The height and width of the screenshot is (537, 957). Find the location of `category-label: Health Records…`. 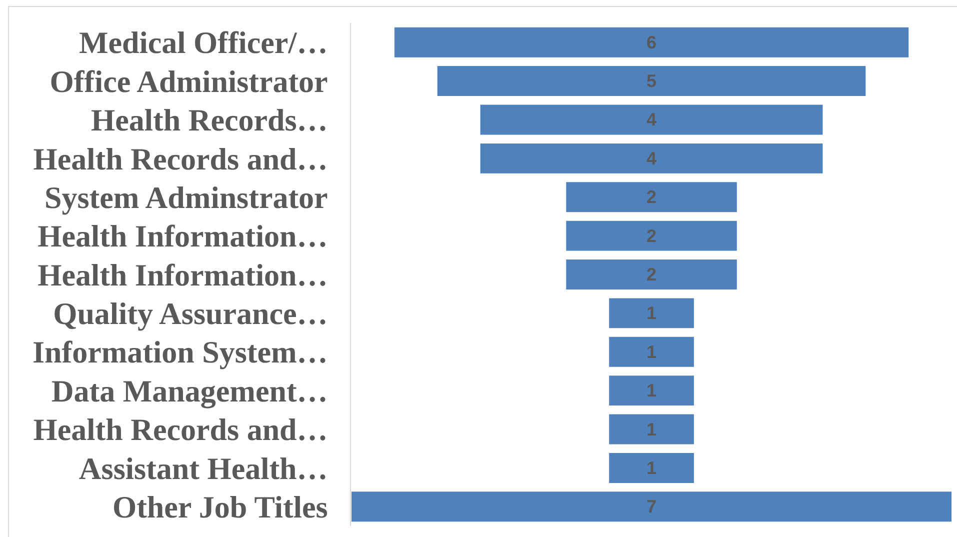

category-label: Health Records… is located at coordinates (209, 120).